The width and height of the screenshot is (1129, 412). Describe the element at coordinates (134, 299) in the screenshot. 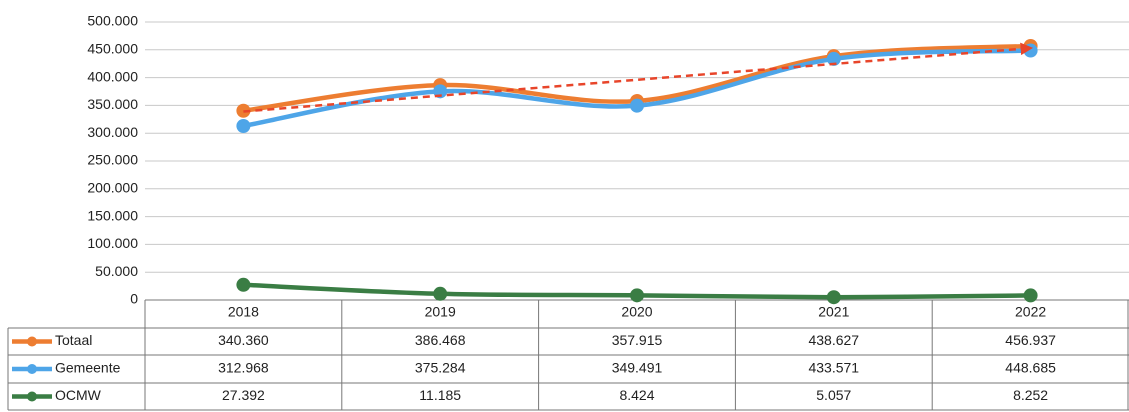

I see `y-tick-label: 0` at that location.